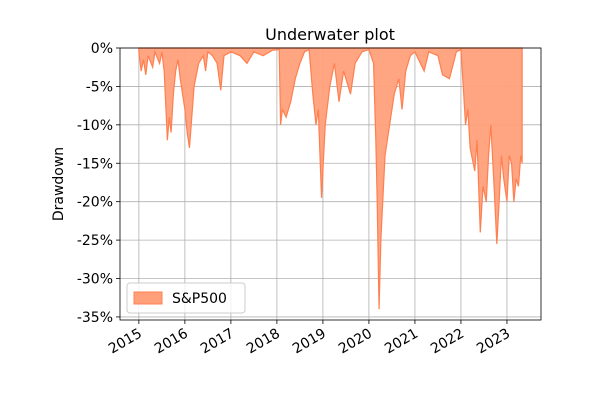  I want to click on legend-swatch, so click(148, 298).